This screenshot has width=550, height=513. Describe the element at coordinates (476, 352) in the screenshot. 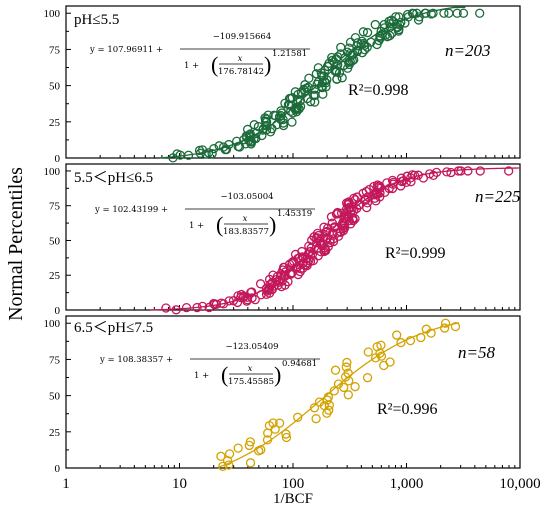

I see `sample-size: n=58` at that location.